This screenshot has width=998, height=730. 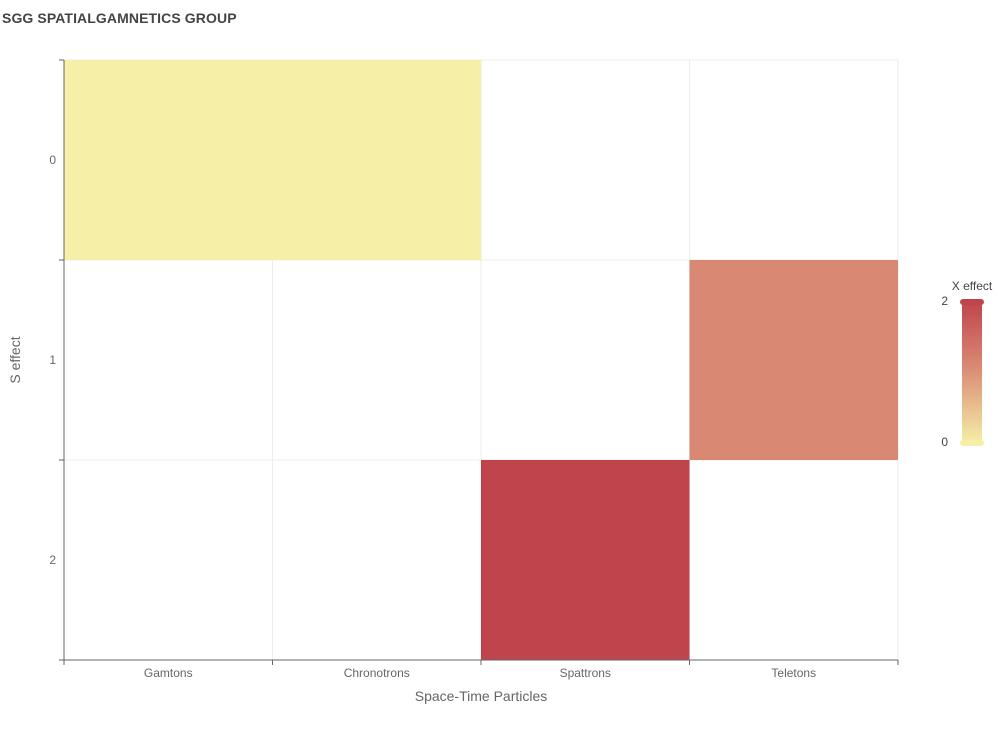 What do you see at coordinates (377, 673) in the screenshot?
I see `x-tick-label: Chronotrons` at bounding box center [377, 673].